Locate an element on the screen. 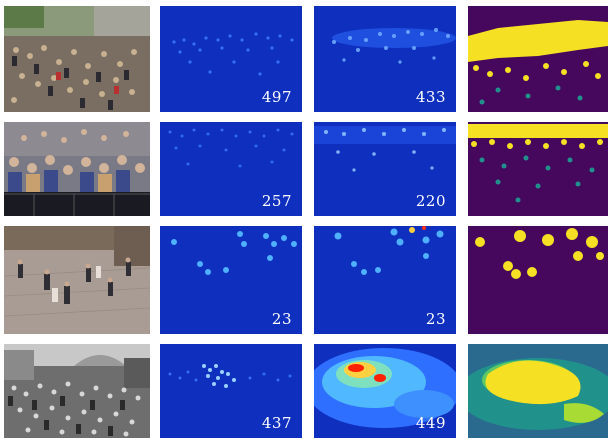 This screenshot has width=608, height=438. predicted-count-row-2: 220 is located at coordinates (430, 201).